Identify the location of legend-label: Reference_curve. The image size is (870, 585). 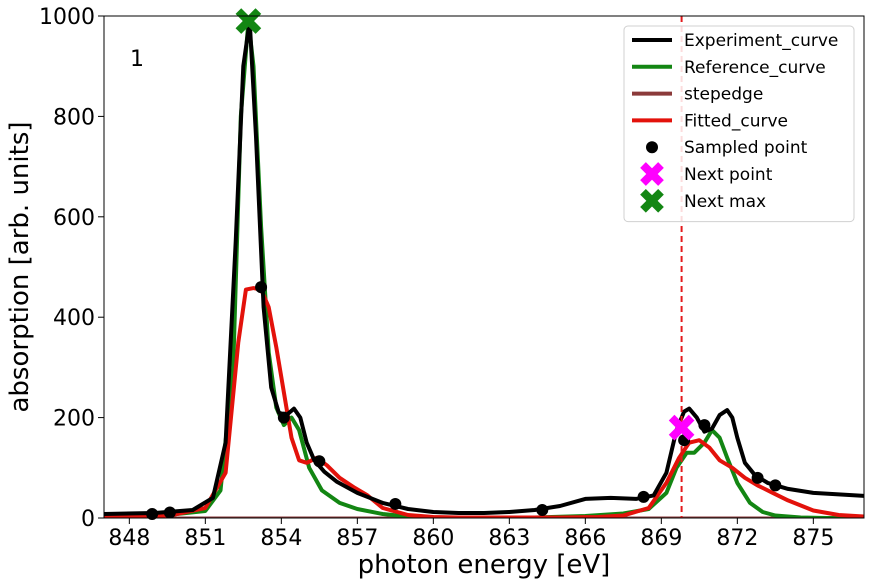
(755, 68).